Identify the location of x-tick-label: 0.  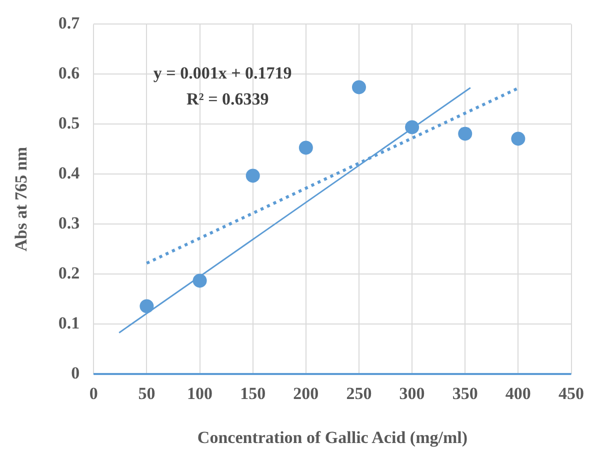
(93, 393).